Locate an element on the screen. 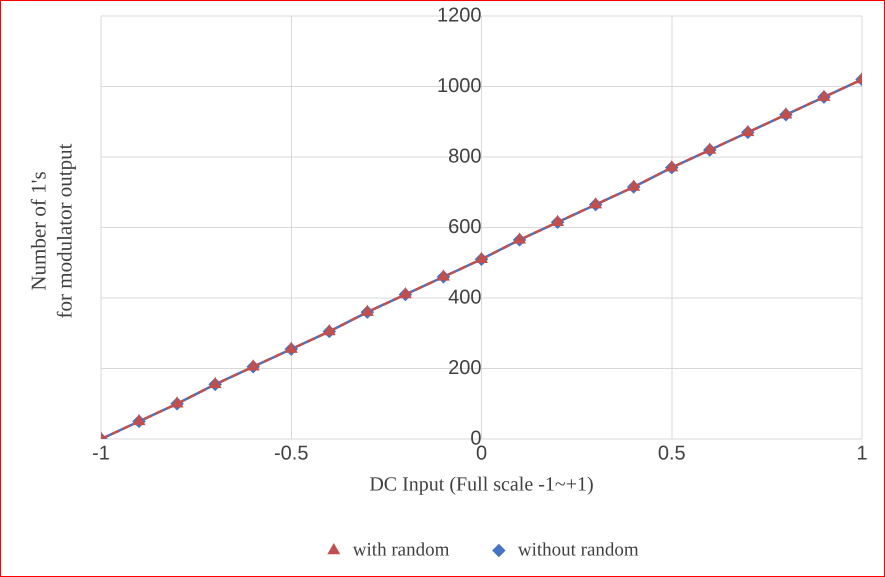  x-tick-label: 0.5 is located at coordinates (672, 453).